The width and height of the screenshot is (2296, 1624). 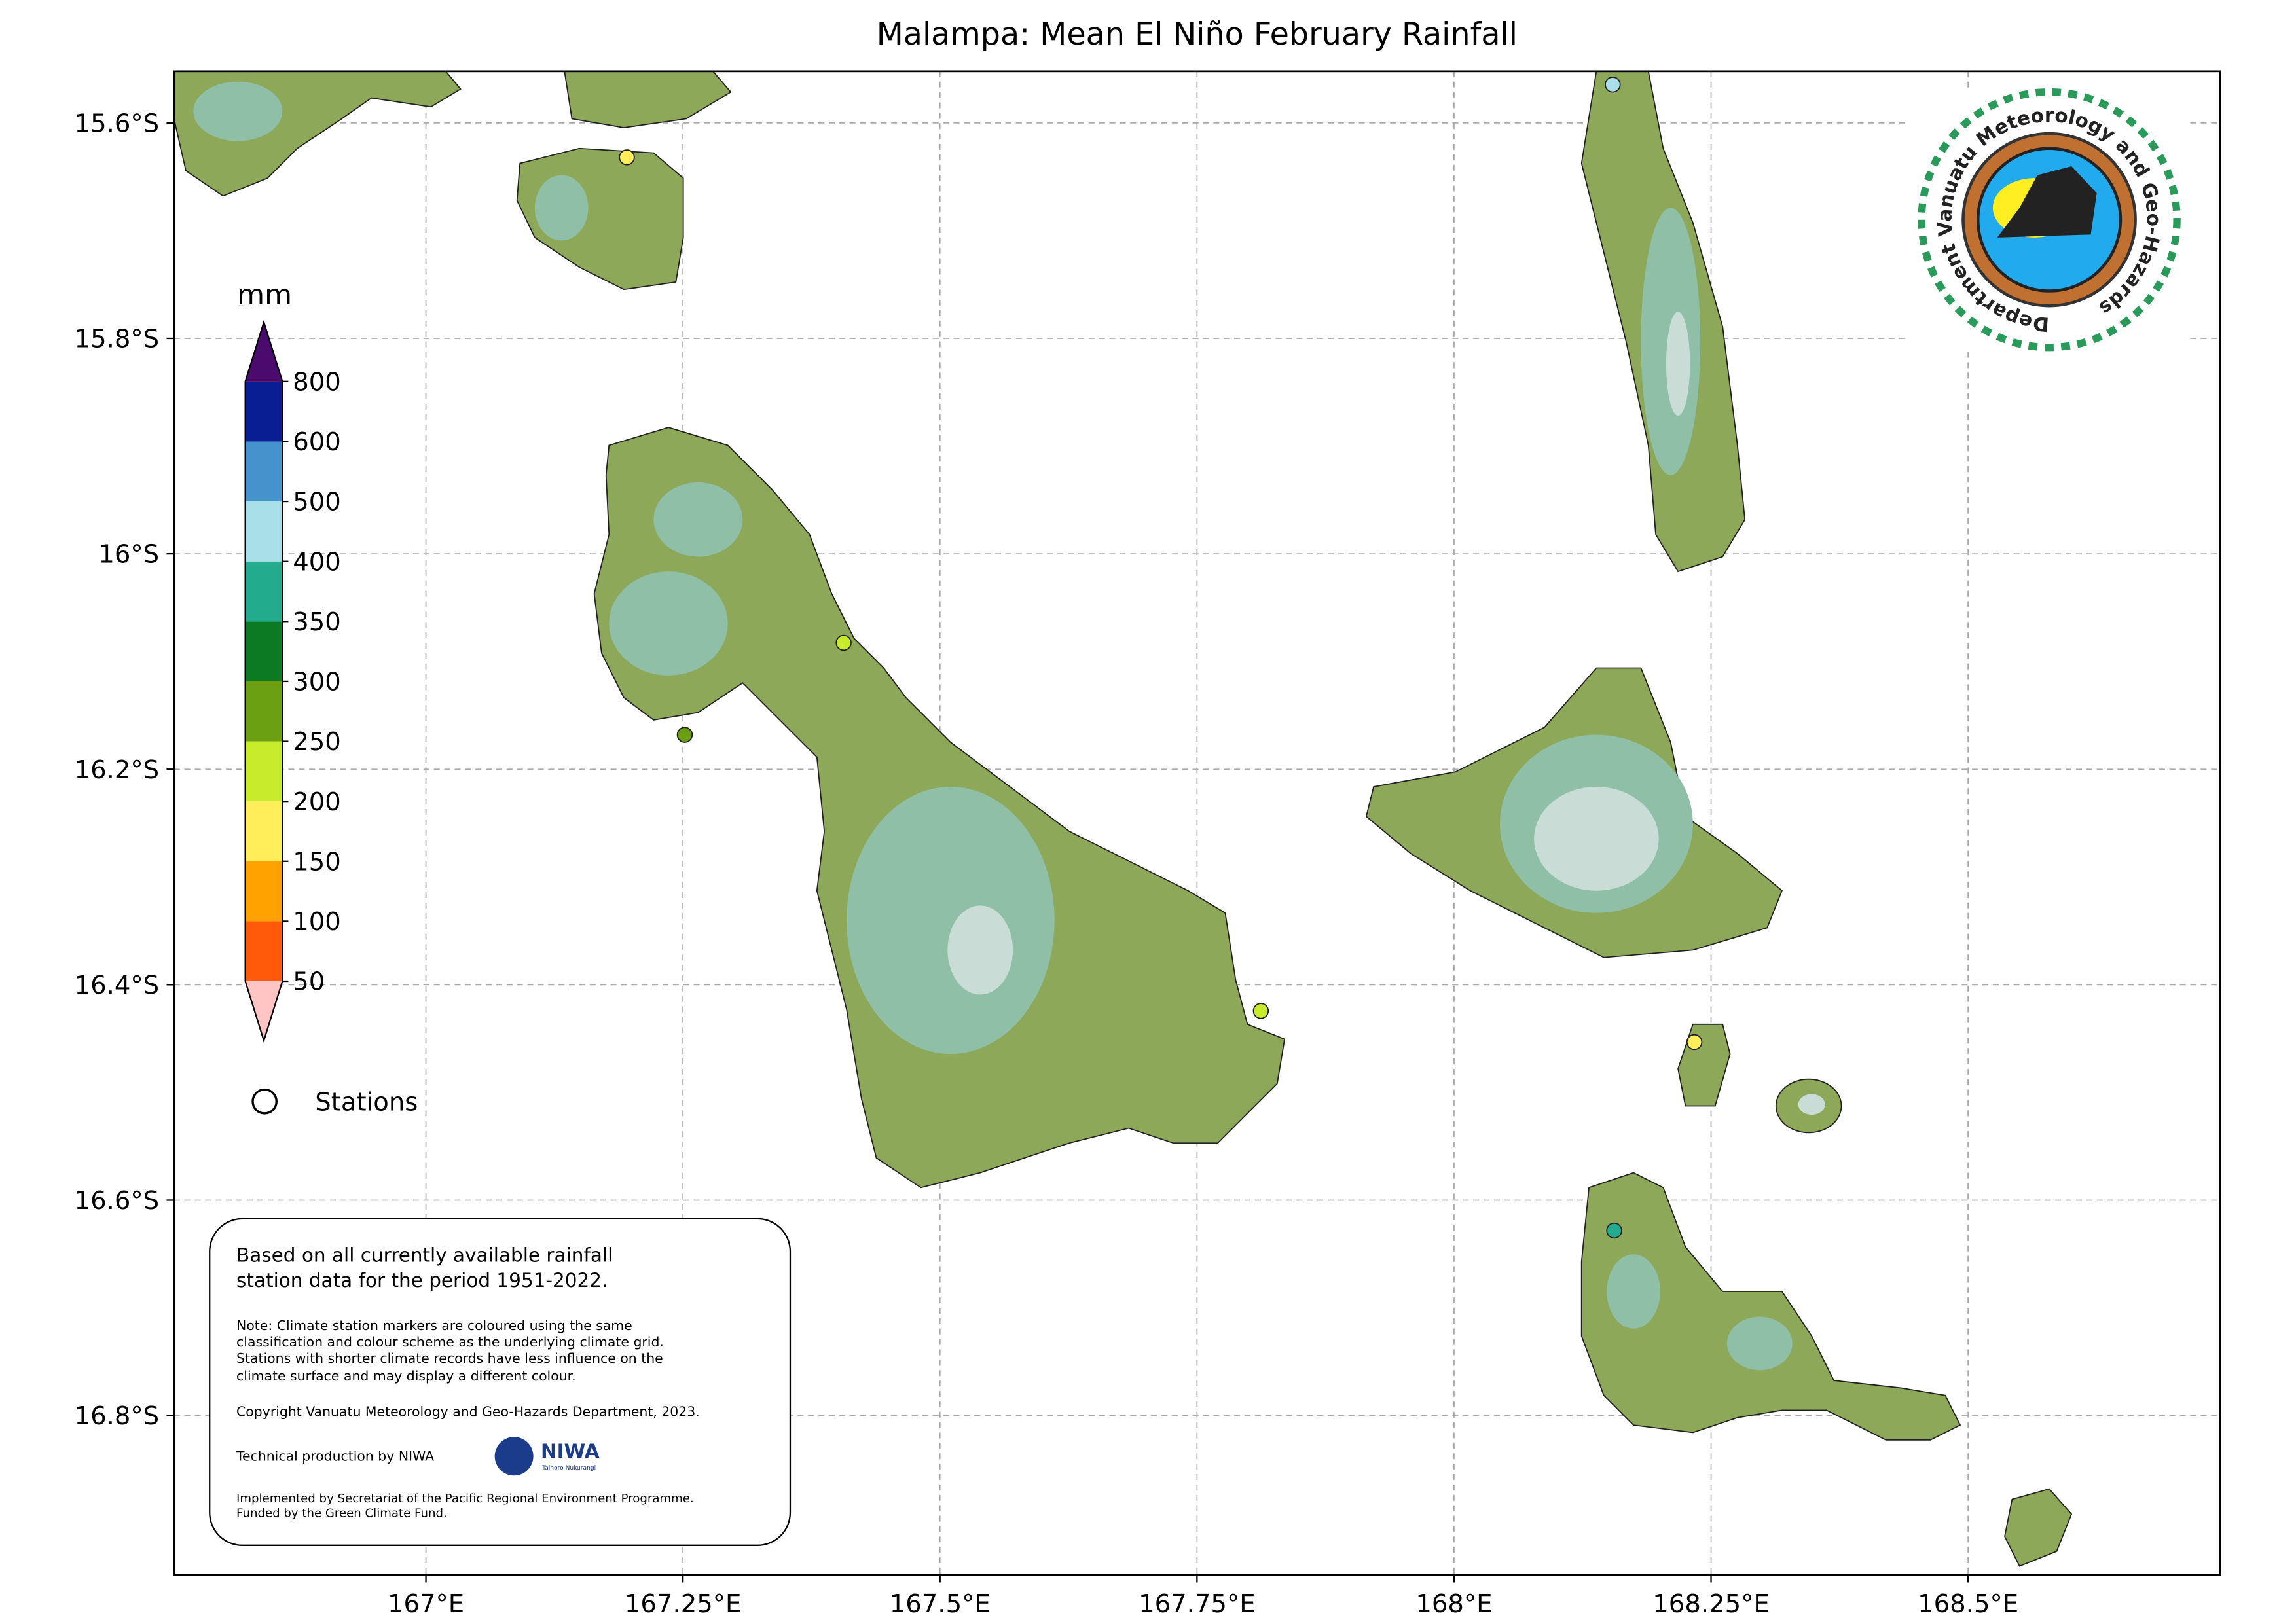 I want to click on note-box, so click(x=500, y=1382).